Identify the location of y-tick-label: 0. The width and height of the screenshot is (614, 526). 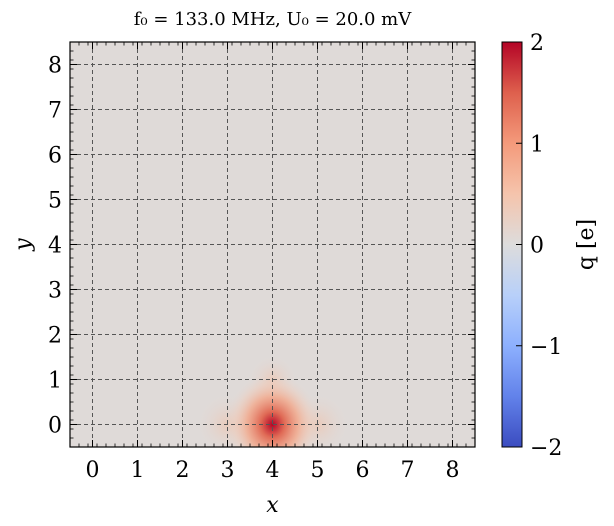
(55, 426).